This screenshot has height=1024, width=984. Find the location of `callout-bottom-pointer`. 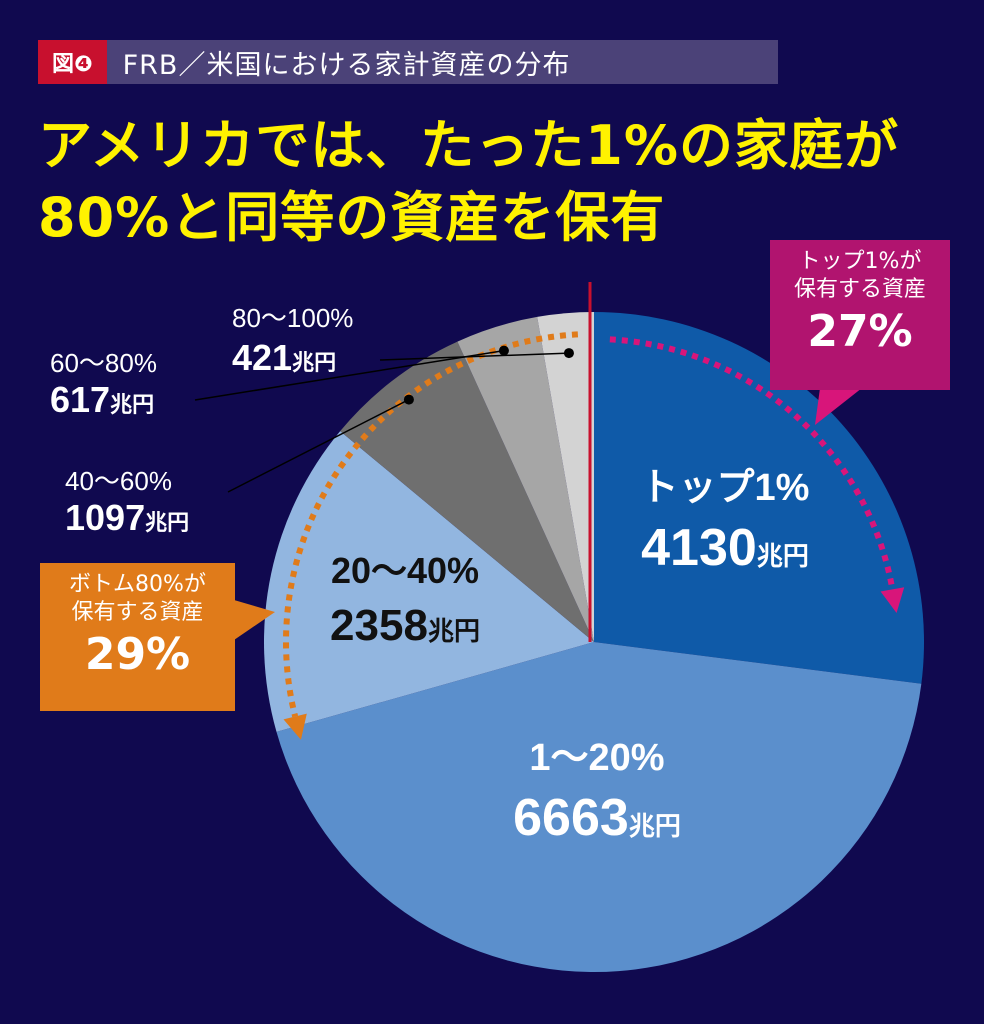

callout-bottom-pointer is located at coordinates (254, 620).